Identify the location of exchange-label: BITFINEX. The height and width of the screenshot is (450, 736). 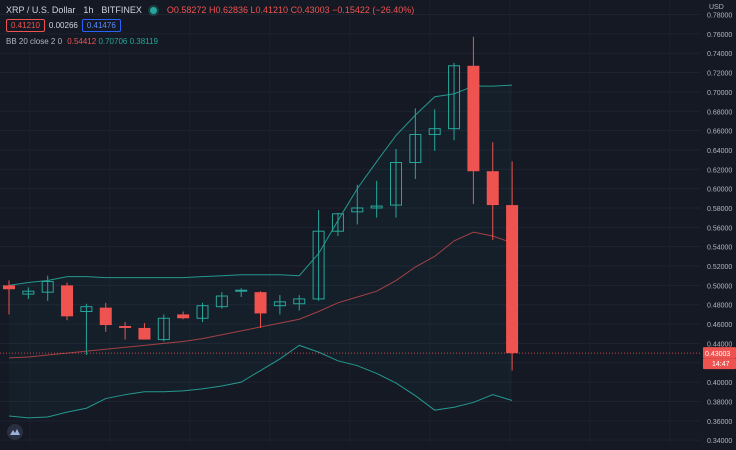
(121, 10).